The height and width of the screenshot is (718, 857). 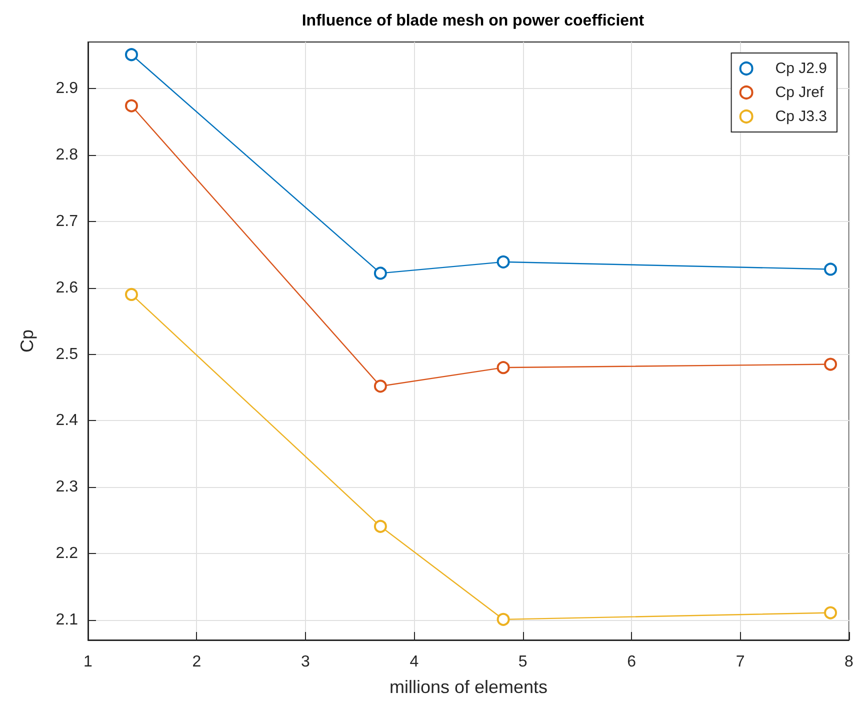 I want to click on y-tick-label: 2.2, so click(x=67, y=553).